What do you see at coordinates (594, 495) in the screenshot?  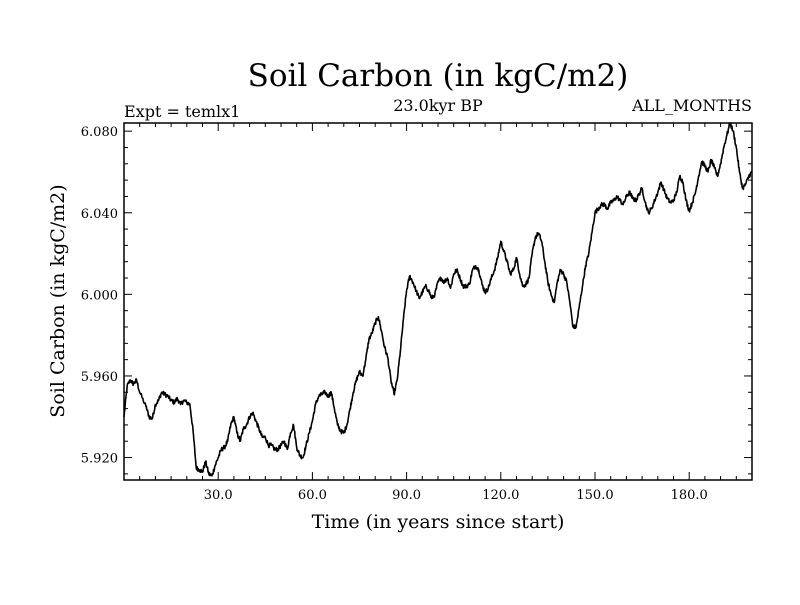 I see `x-tick-label: 150.0` at bounding box center [594, 495].